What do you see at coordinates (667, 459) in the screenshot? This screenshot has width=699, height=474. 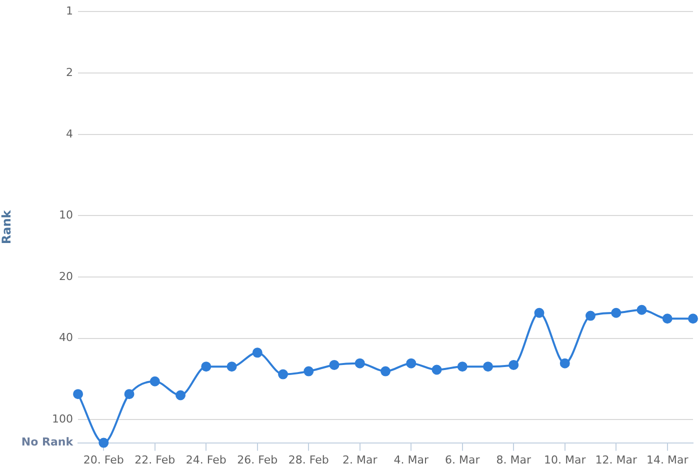 I see `x-tick-label: 14. Mar` at bounding box center [667, 459].